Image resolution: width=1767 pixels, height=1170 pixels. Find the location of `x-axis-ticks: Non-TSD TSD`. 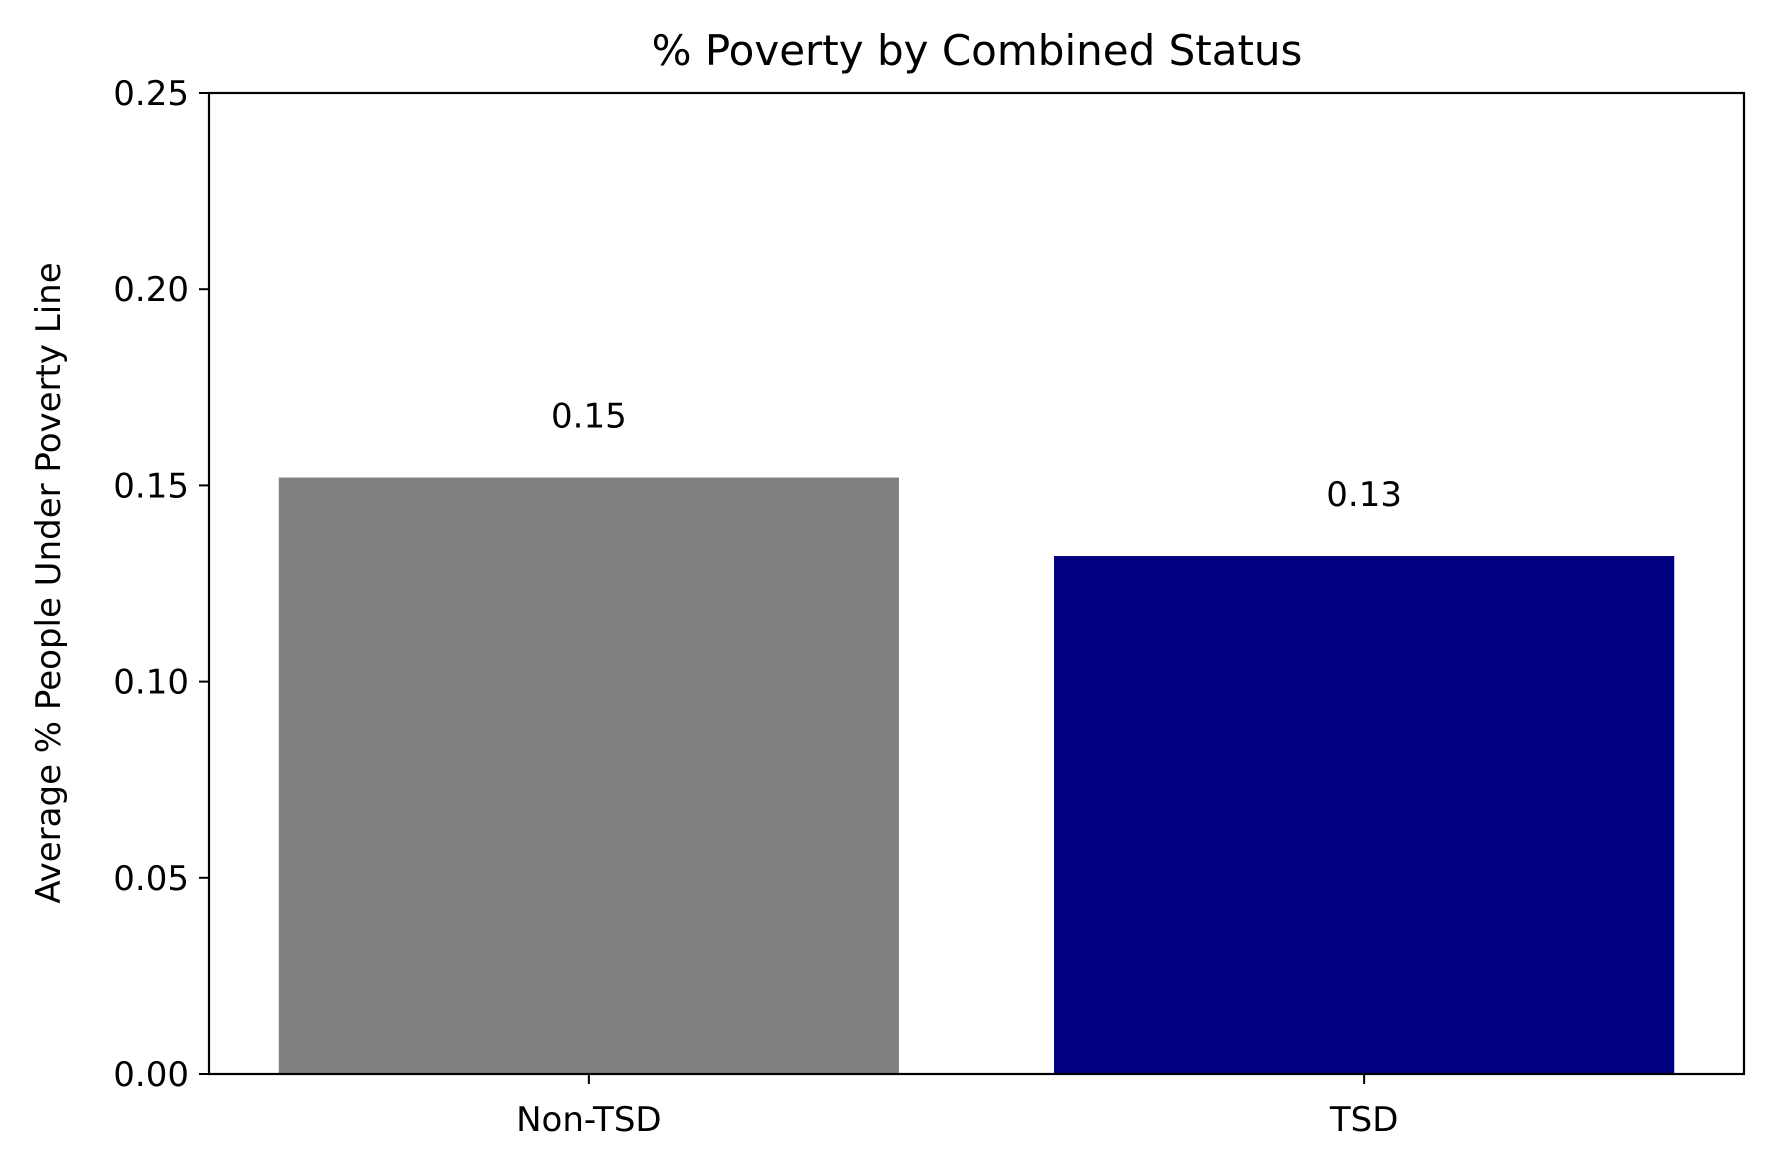

x-axis-ticks: Non-TSD TSD is located at coordinates (957, 1107).